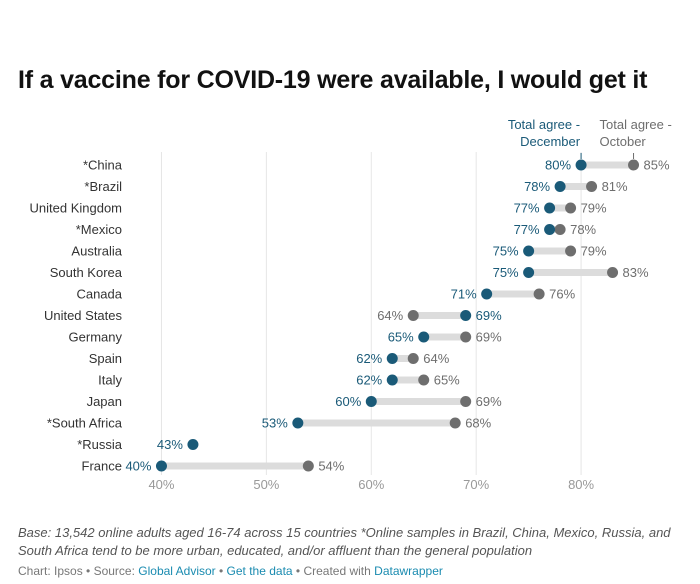 This screenshot has height=584, width=700. Describe the element at coordinates (348, 401) in the screenshot. I see `value-label-december: 60%` at that location.